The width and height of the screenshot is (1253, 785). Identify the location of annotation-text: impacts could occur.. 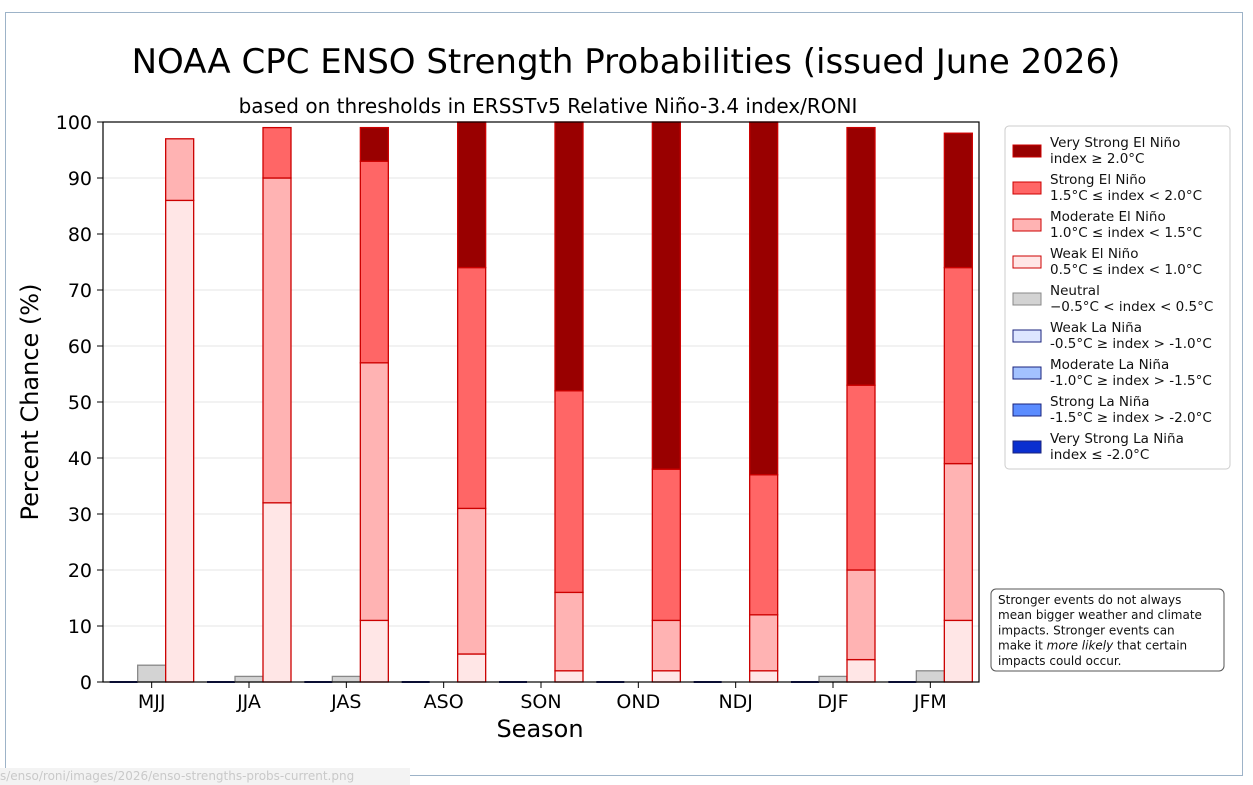
(1059, 661).